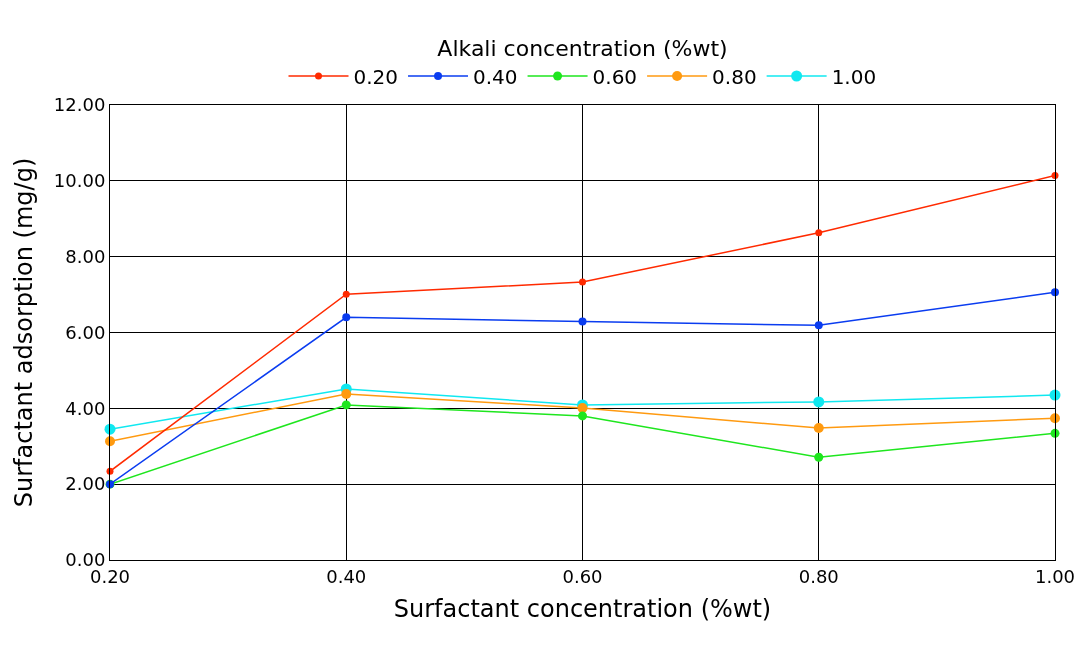  What do you see at coordinates (346, 576) in the screenshot?
I see `x-tick-label: 0.40` at bounding box center [346, 576].